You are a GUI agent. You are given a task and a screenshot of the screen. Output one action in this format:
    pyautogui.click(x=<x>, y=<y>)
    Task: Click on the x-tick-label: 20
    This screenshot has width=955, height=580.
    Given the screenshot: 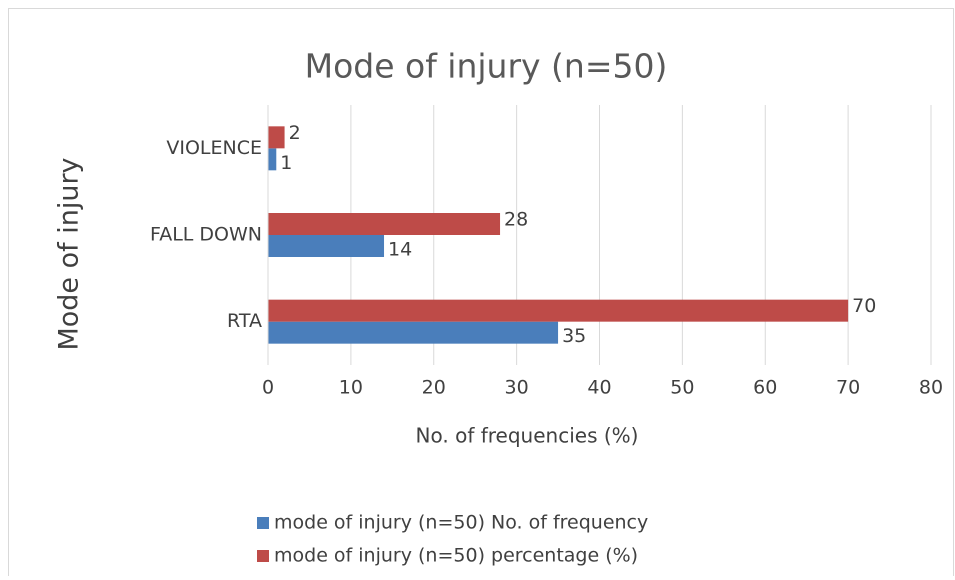 What is the action you would take?
    pyautogui.click(x=434, y=388)
    